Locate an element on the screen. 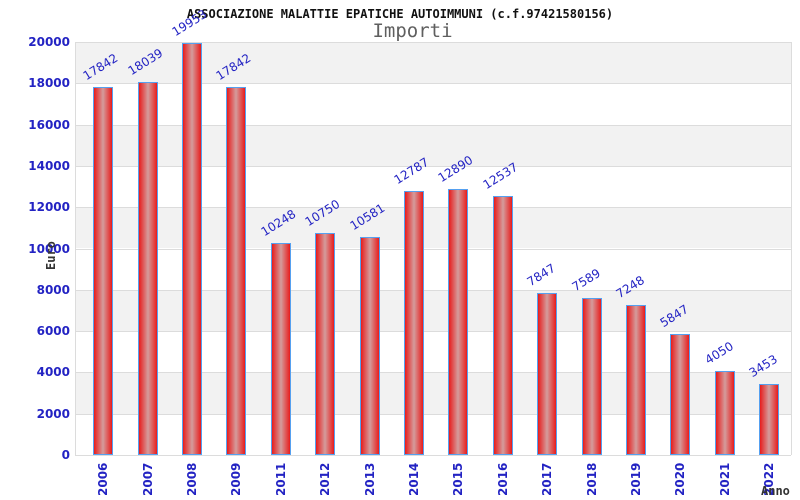  y-tick-label: 18000 is located at coordinates (49, 83).